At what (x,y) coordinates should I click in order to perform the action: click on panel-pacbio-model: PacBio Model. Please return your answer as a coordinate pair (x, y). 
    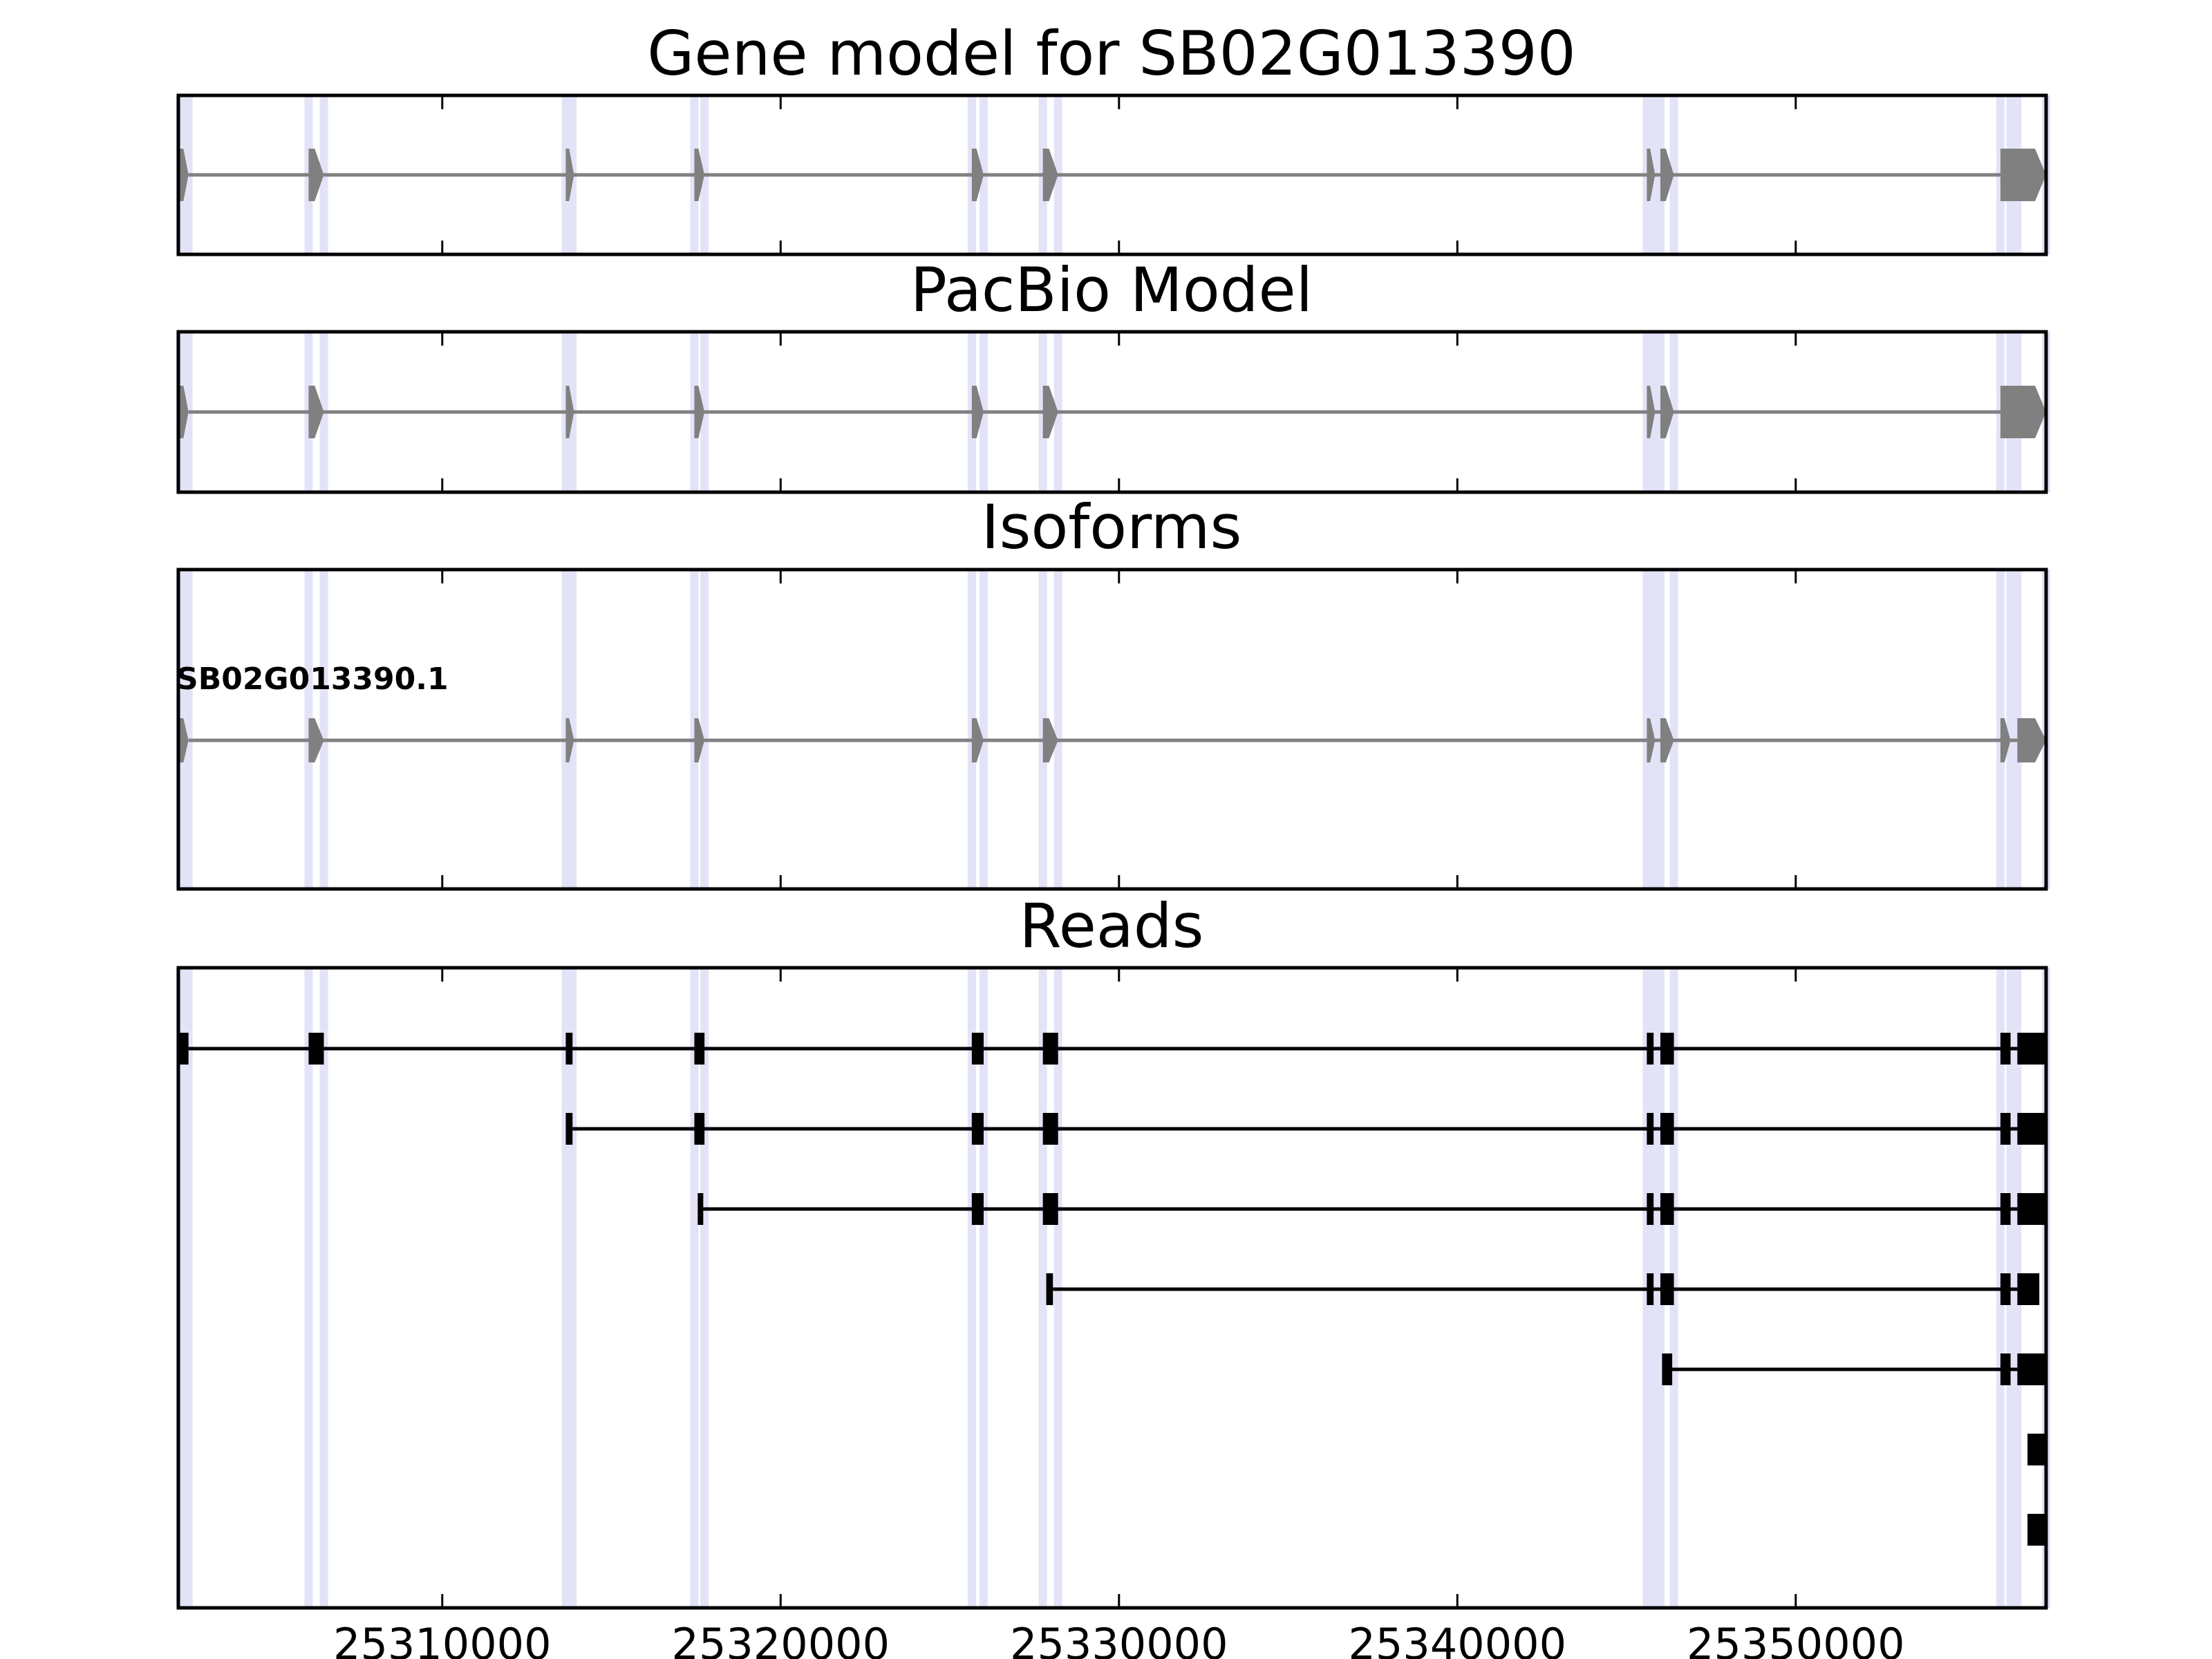
    Looking at the image, I should click on (1113, 374).